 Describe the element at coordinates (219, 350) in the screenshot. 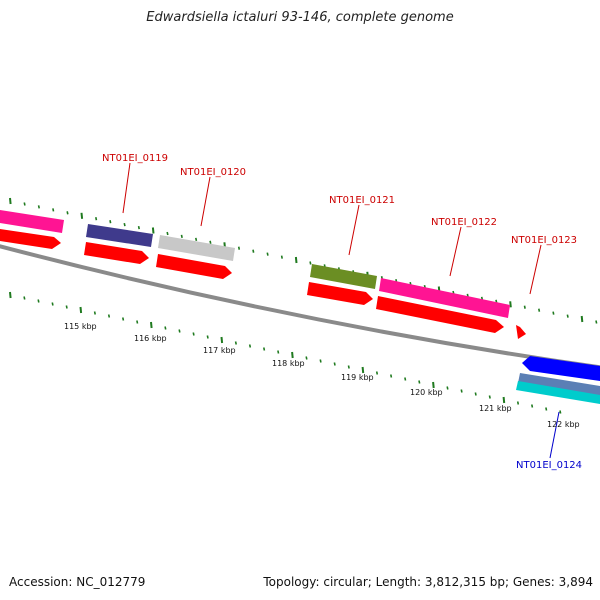

I see `scale-label-117: 117 kbp` at that location.